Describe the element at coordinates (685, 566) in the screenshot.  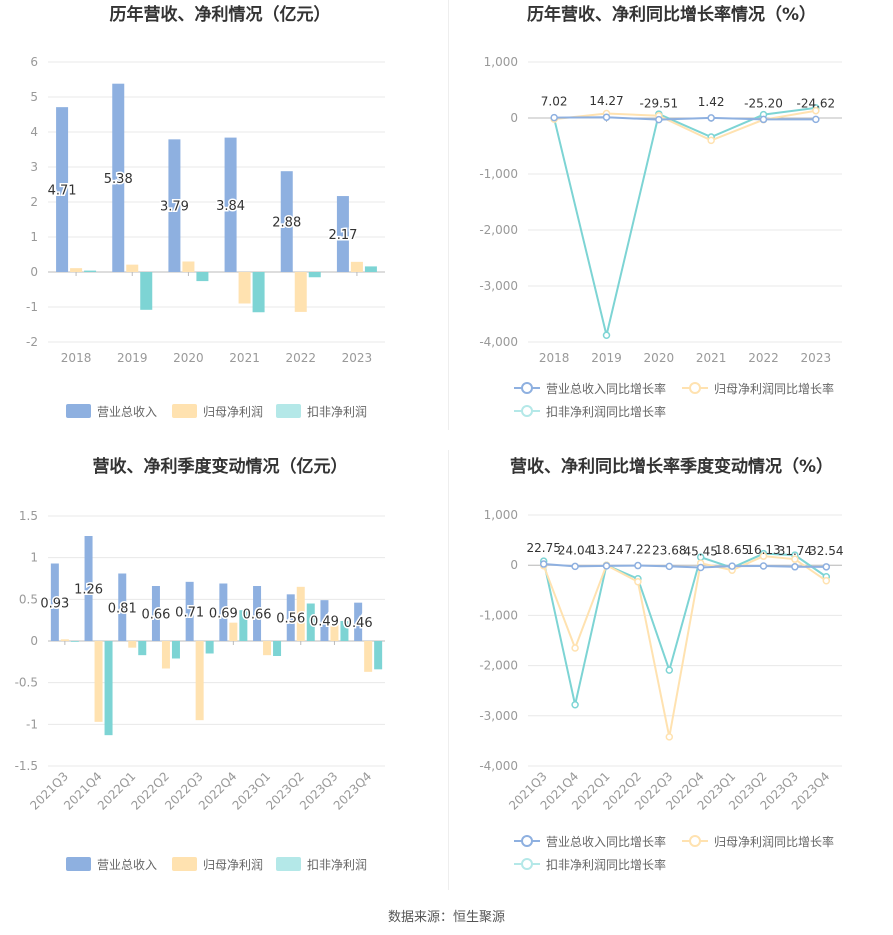
I see `line-revenue-growth` at that location.